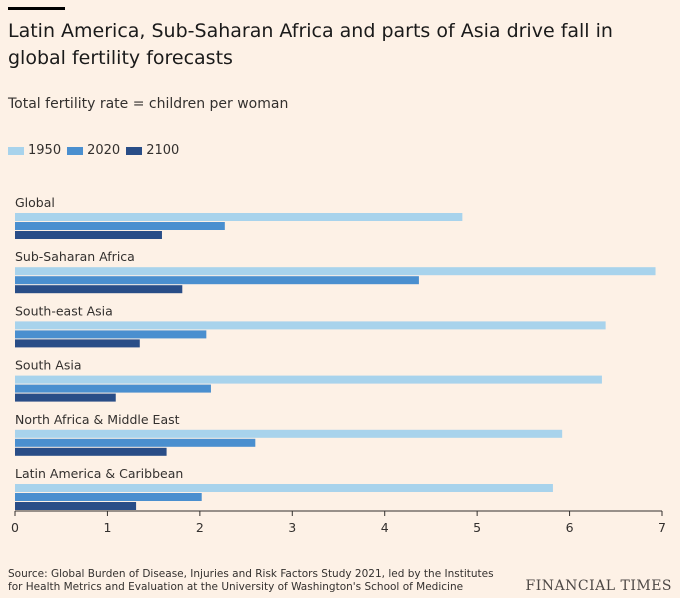 This screenshot has width=680, height=598. I want to click on x-tick-label-1: 1, so click(107, 527).